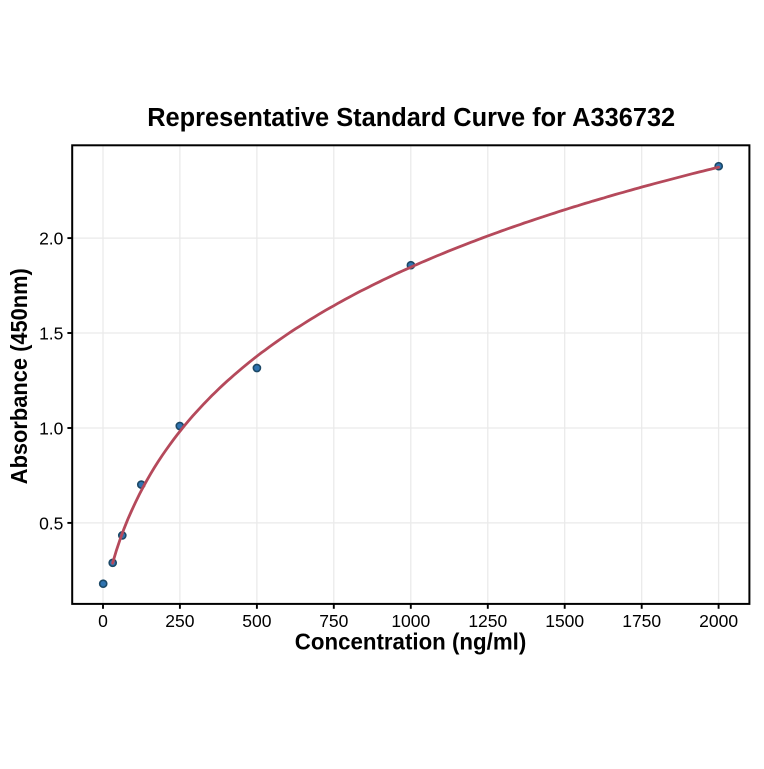  What do you see at coordinates (411, 642) in the screenshot?
I see `svg-text: Concentration (ng/ml)` at bounding box center [411, 642].